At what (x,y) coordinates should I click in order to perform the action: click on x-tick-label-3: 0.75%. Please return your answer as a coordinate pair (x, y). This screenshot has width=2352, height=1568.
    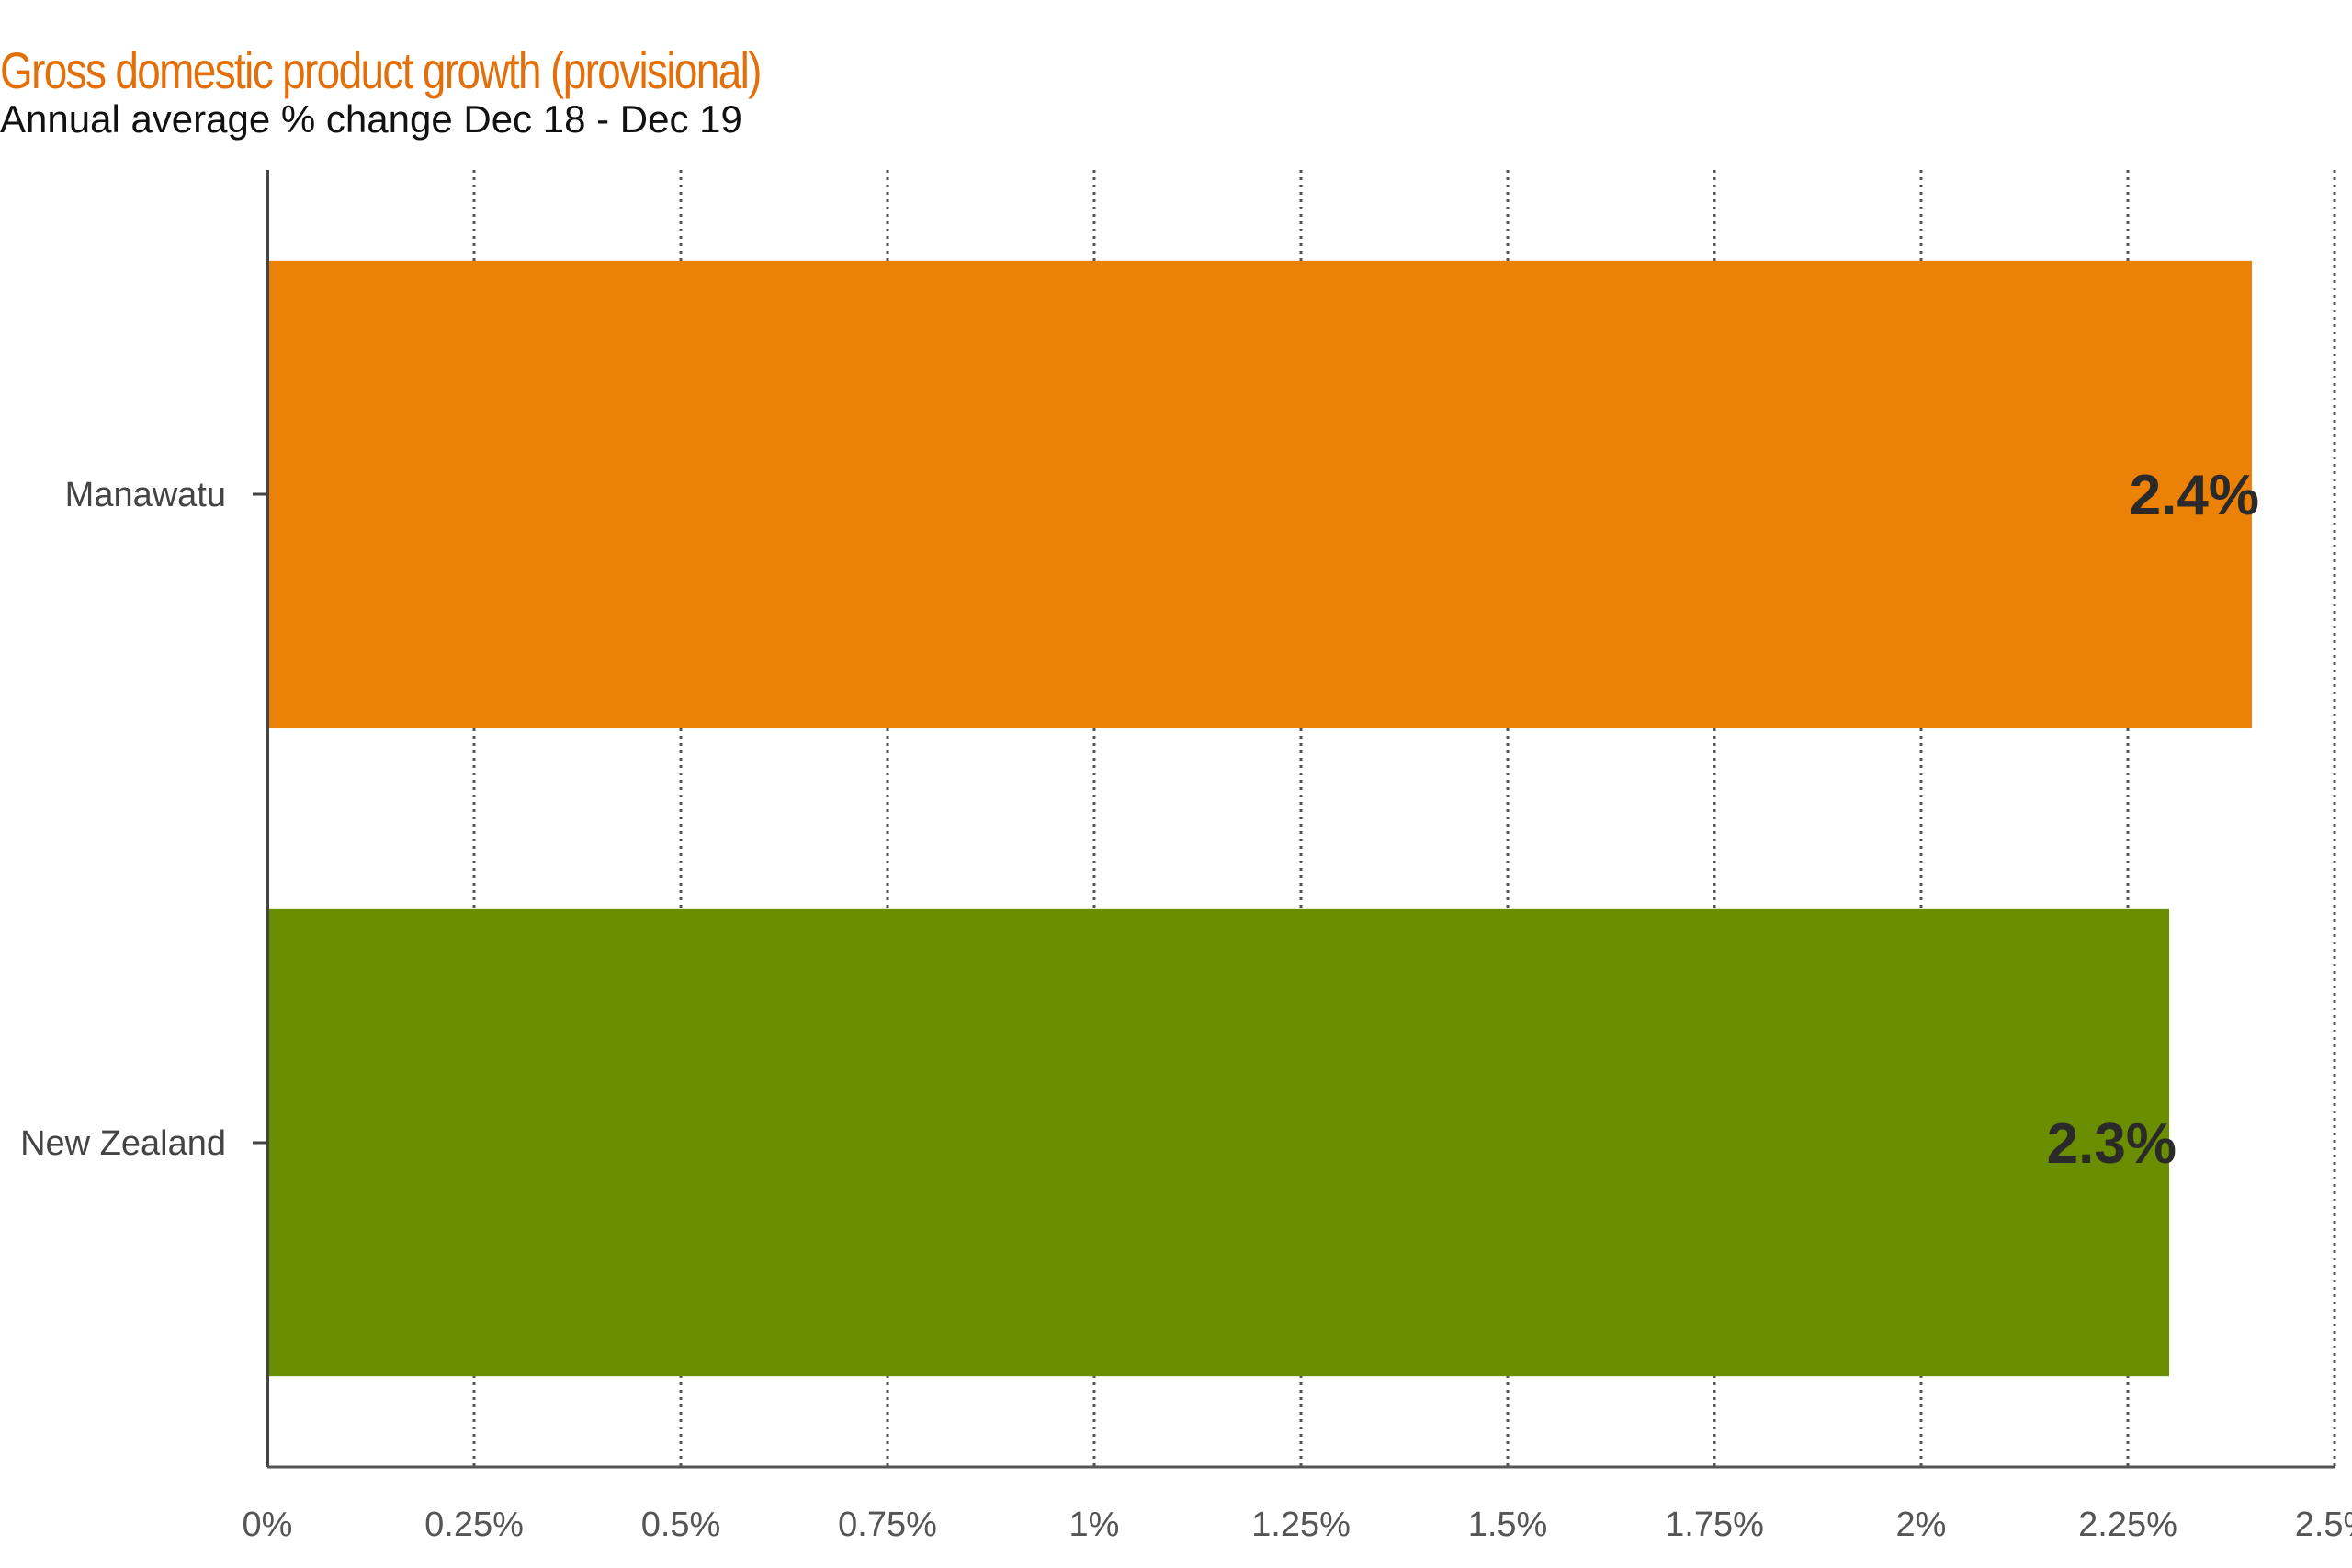
    Looking at the image, I should click on (888, 1525).